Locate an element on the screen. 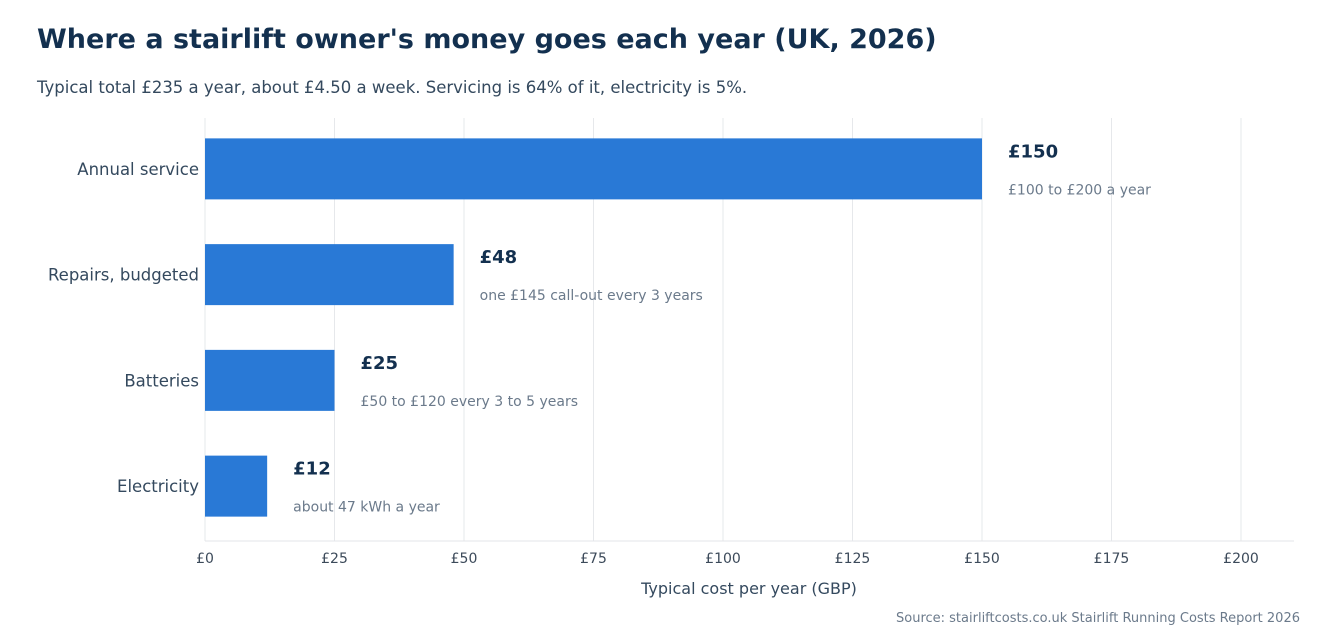  category-label: Repairs, budgeted is located at coordinates (123, 275).